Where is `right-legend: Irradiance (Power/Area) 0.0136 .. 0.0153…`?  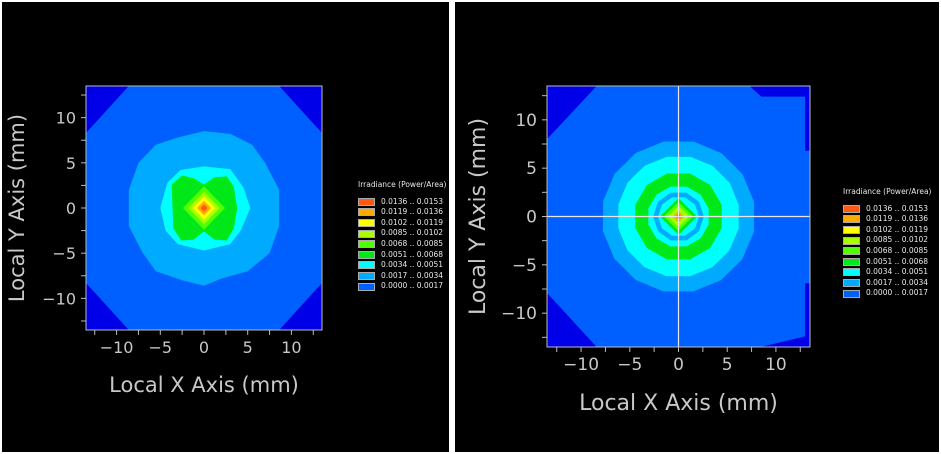 right-legend: Irradiance (Power/Area) 0.0136 .. 0.0153… is located at coordinates (887, 243).